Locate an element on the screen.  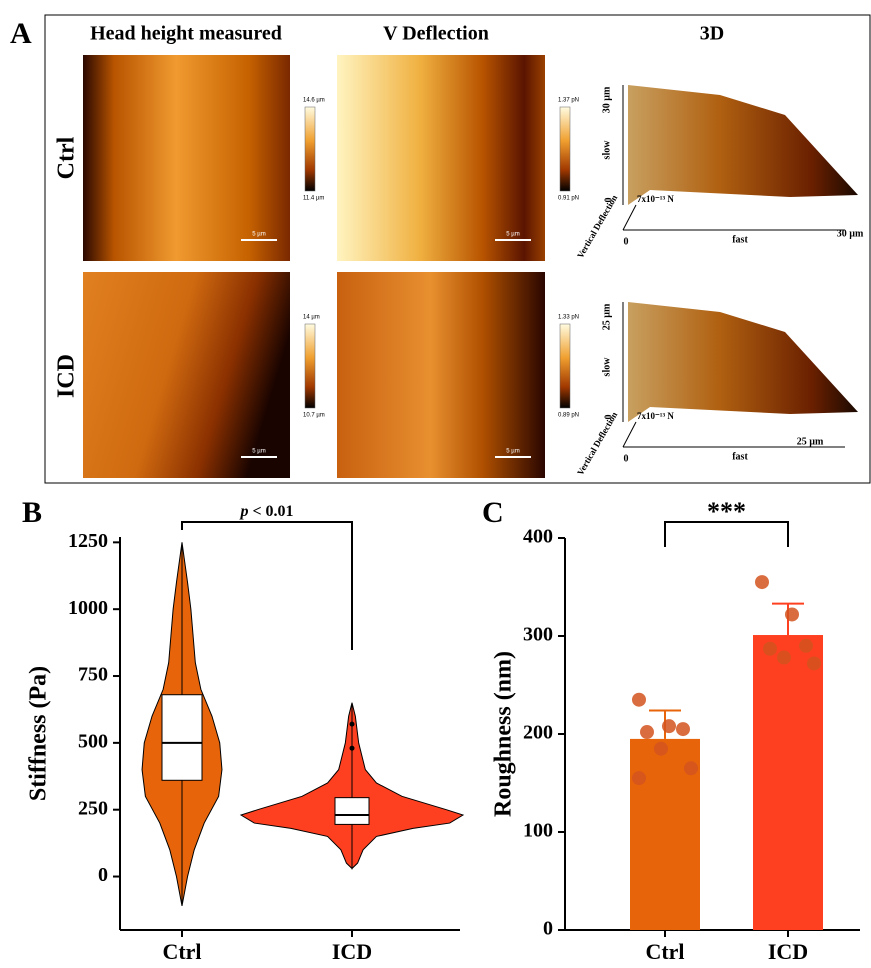
y-axis-title: Stiffness (Pa) is located at coordinates (39, 733).